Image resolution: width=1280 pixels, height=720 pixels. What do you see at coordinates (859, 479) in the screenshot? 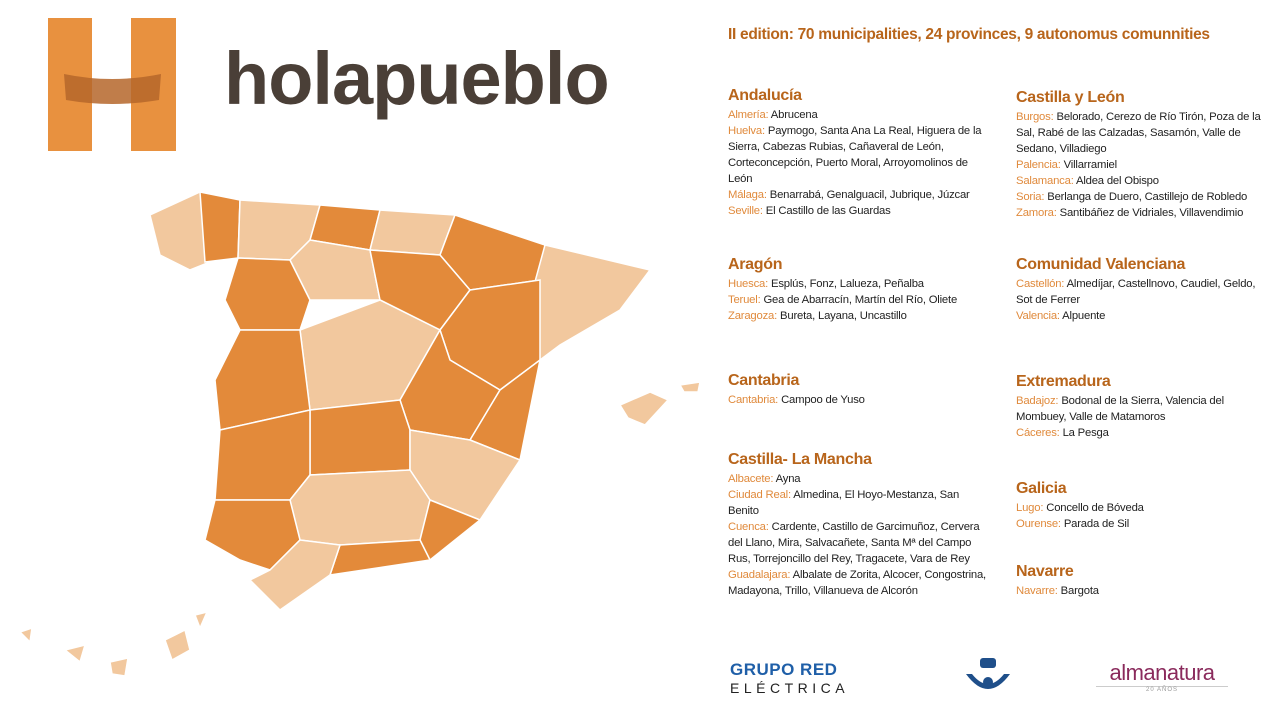
I see `province-entry: Albacete: Ayna` at bounding box center [859, 479].